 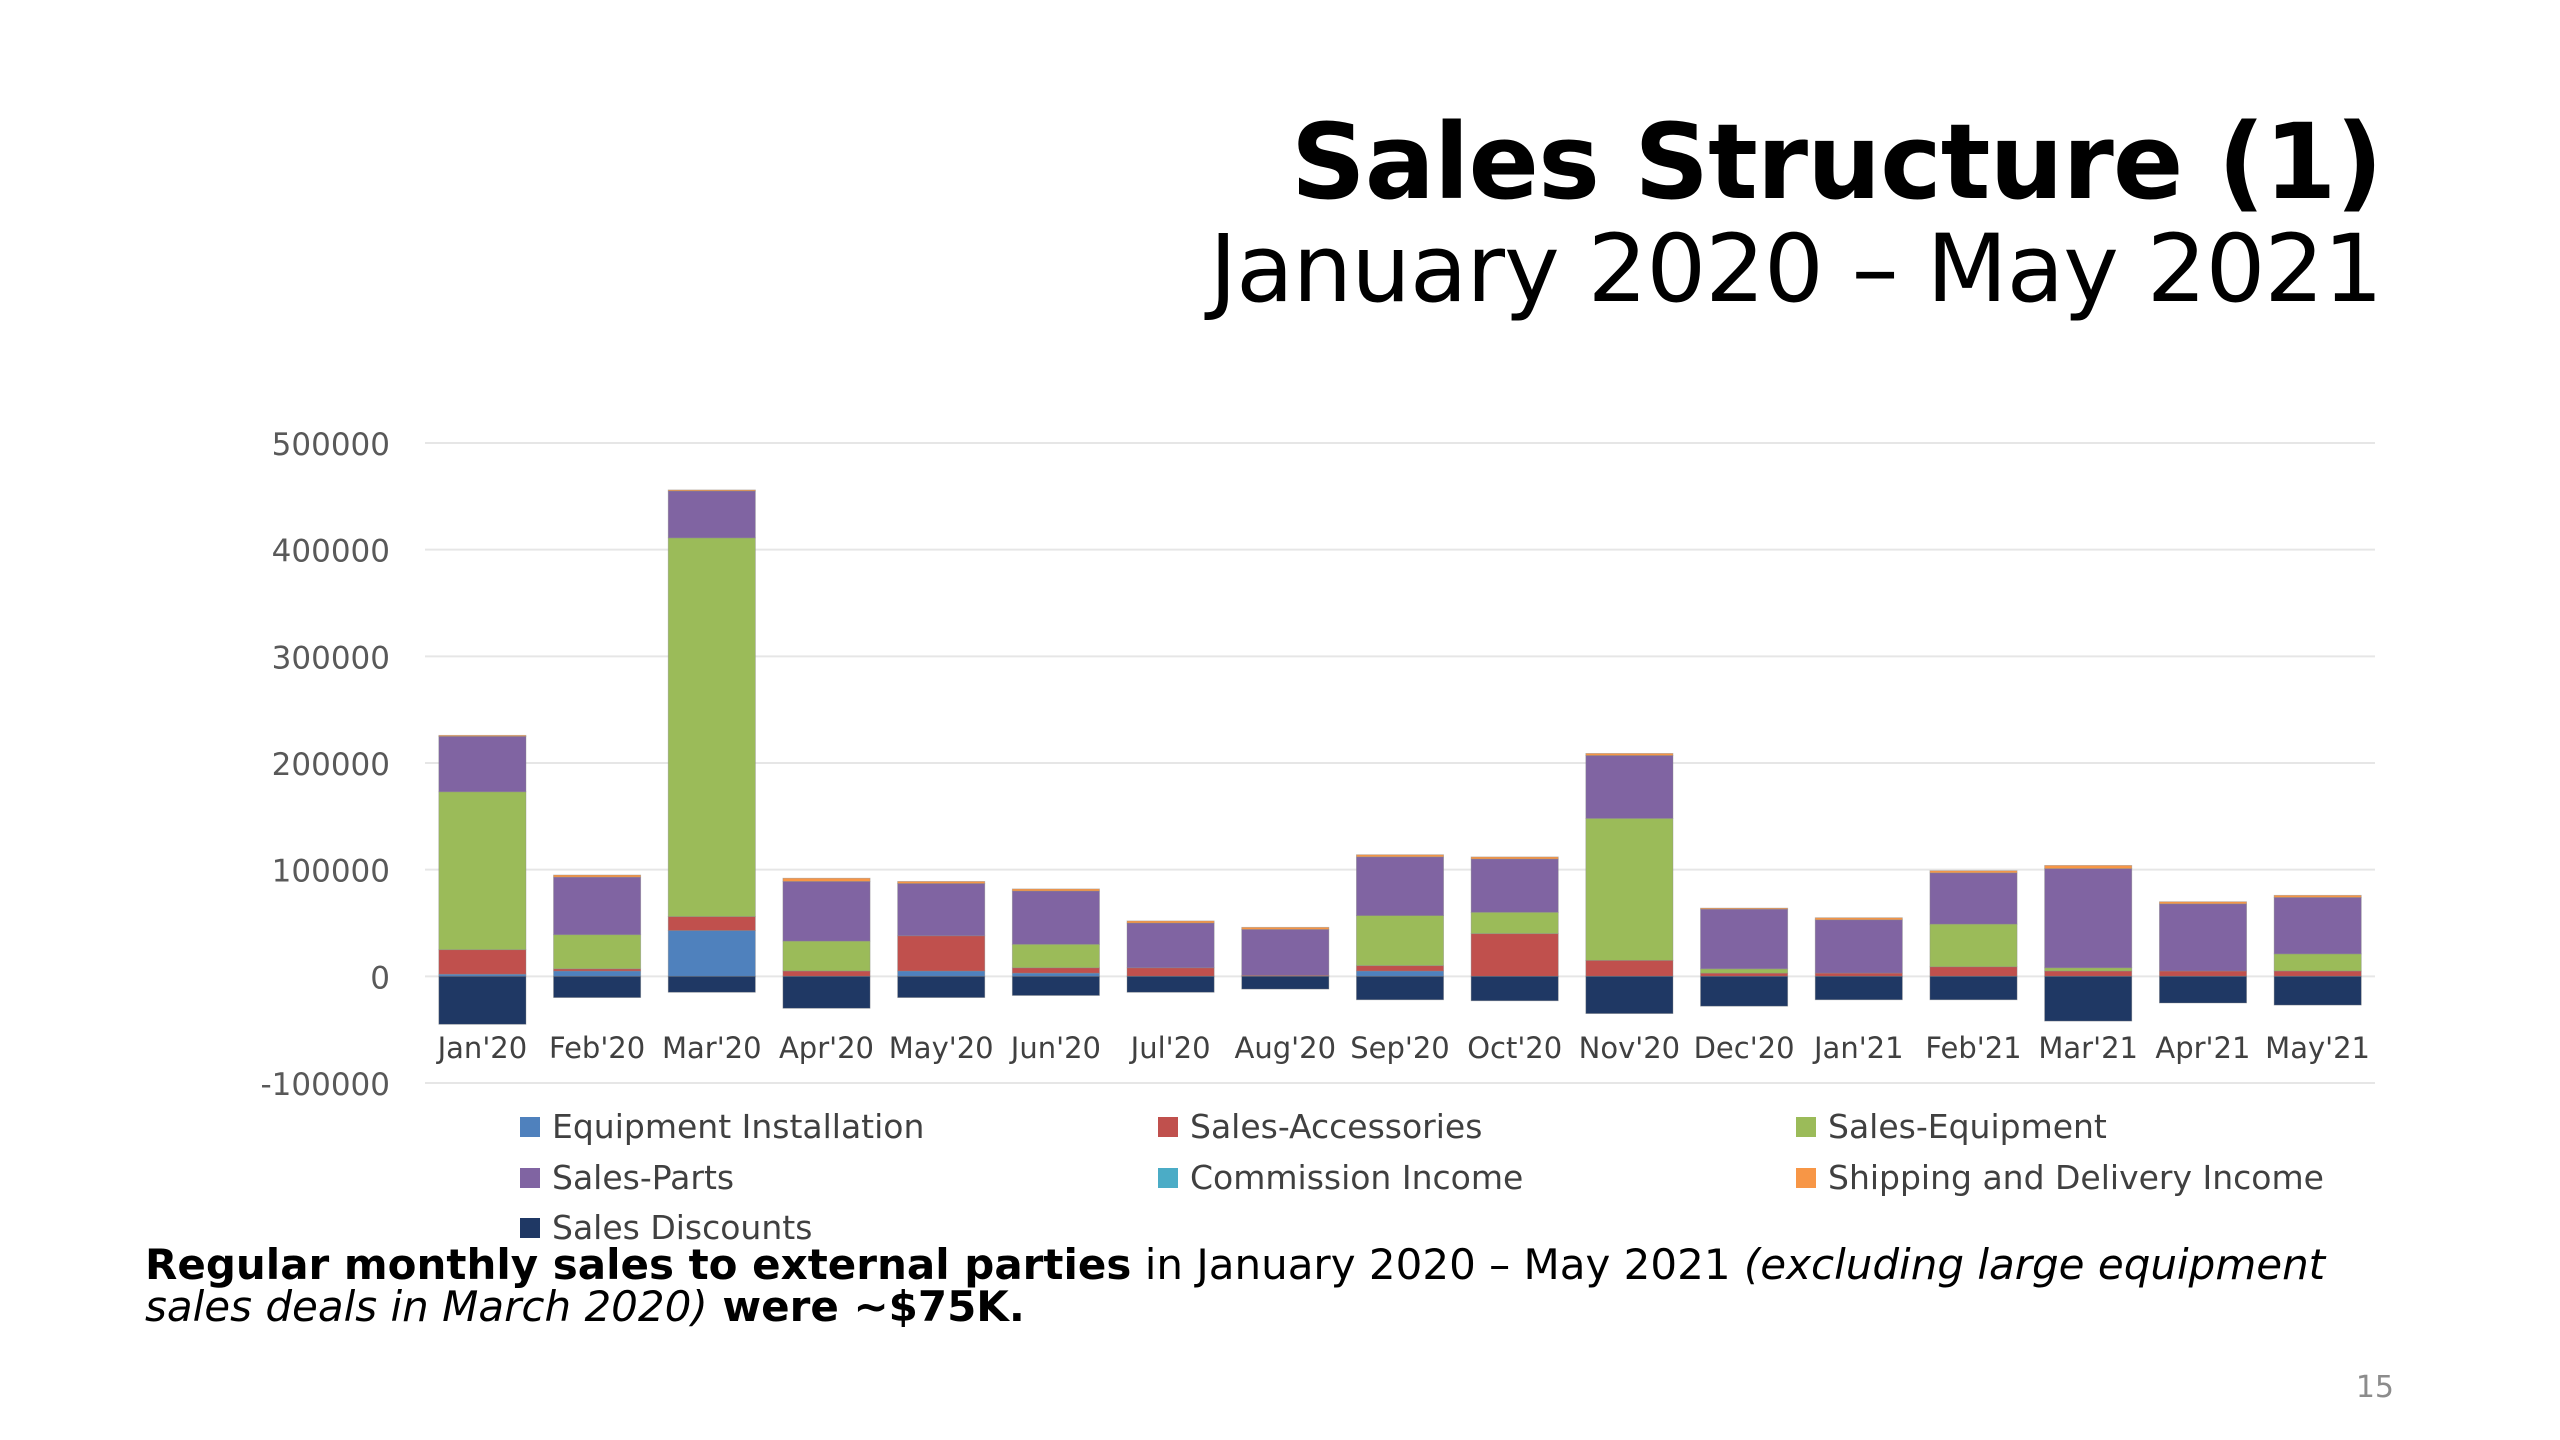 What do you see at coordinates (331, 658) in the screenshot?
I see `y-tick-label: 300000` at bounding box center [331, 658].